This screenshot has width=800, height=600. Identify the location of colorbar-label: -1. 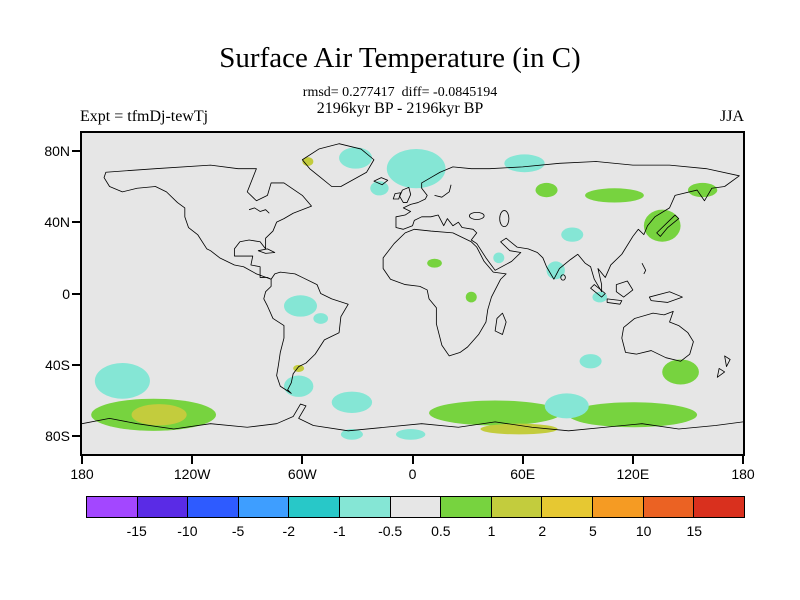
(339, 531).